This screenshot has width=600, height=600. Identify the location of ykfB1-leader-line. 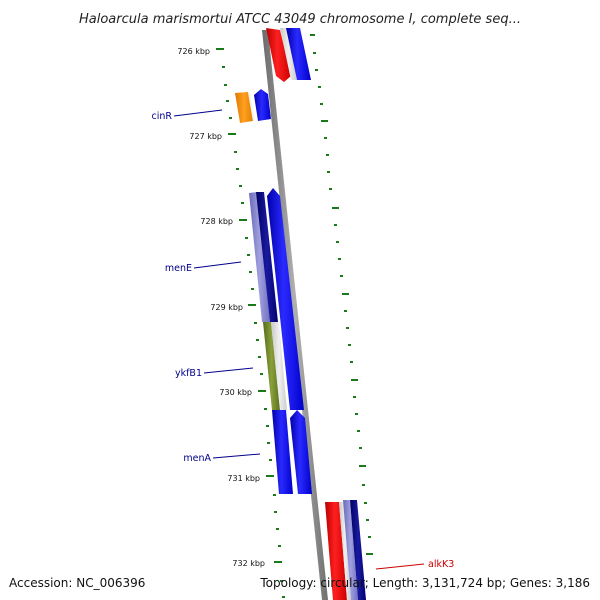
(228, 370).